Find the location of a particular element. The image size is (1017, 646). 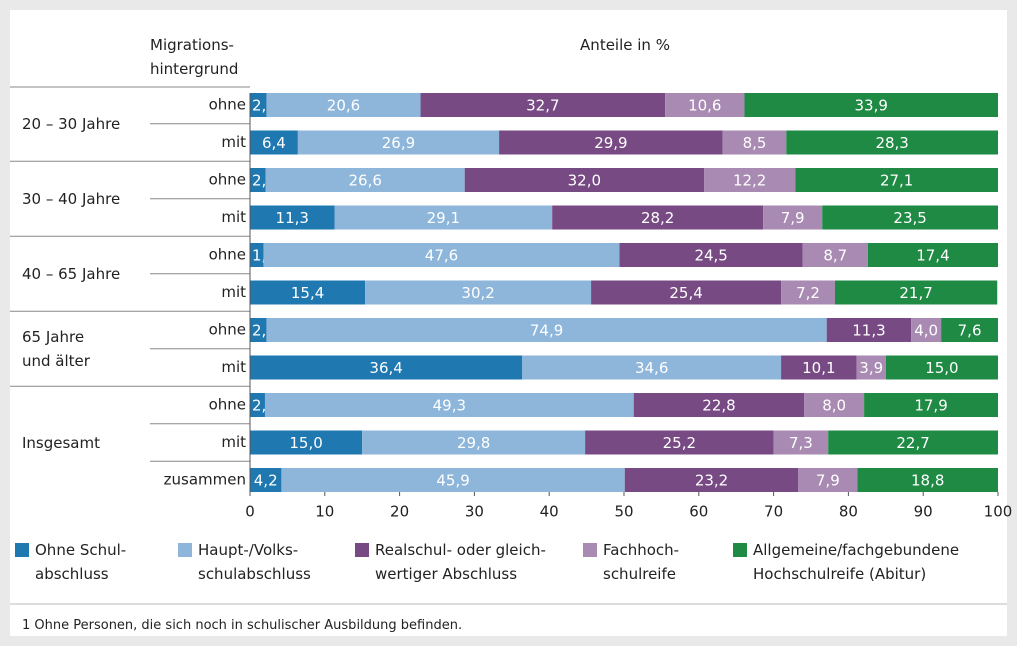

value-label: 34,6 is located at coordinates (651, 368).